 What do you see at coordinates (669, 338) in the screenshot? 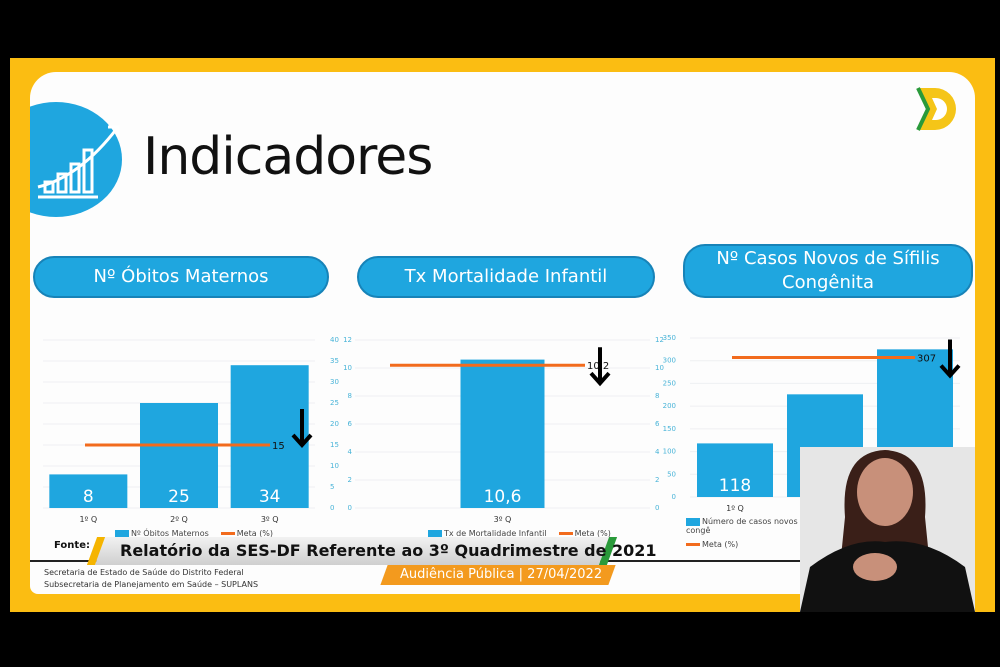
I see `y-tick-label: 350` at bounding box center [669, 338].